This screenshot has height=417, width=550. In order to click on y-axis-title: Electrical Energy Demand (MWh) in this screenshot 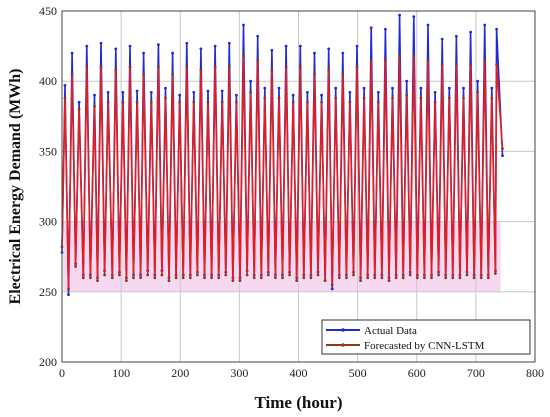, I will do `click(15, 187)`.